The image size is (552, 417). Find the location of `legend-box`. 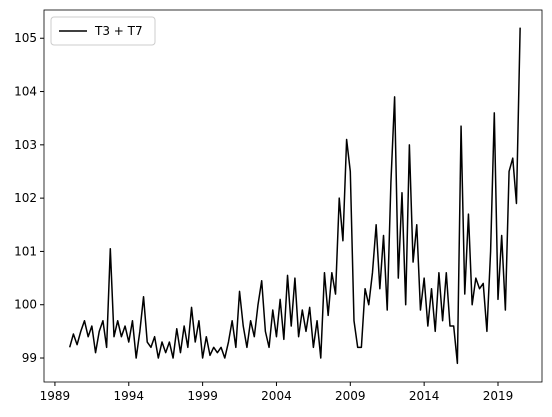

legend-box is located at coordinates (103, 31).